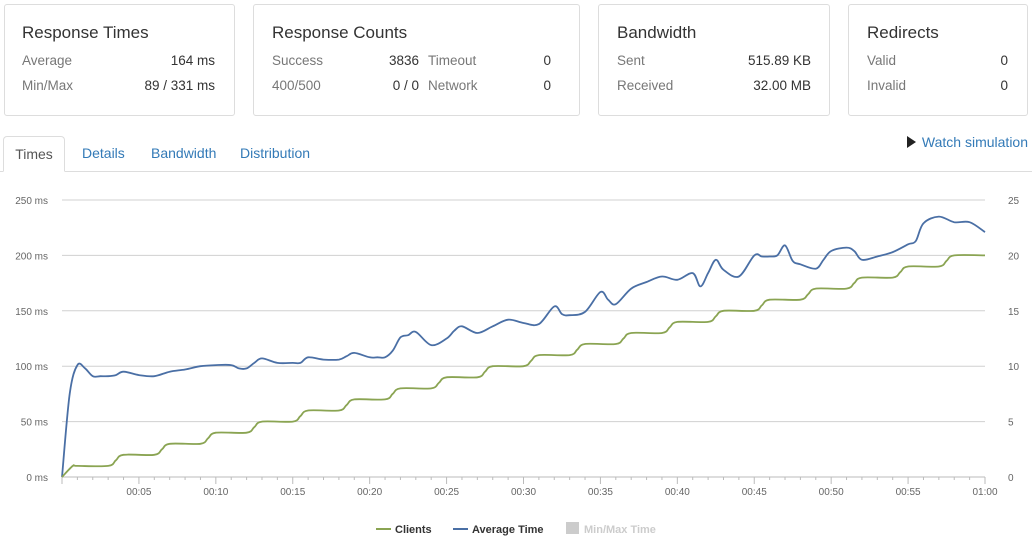 The image size is (1032, 538). I want to click on play-icon, so click(911, 142).